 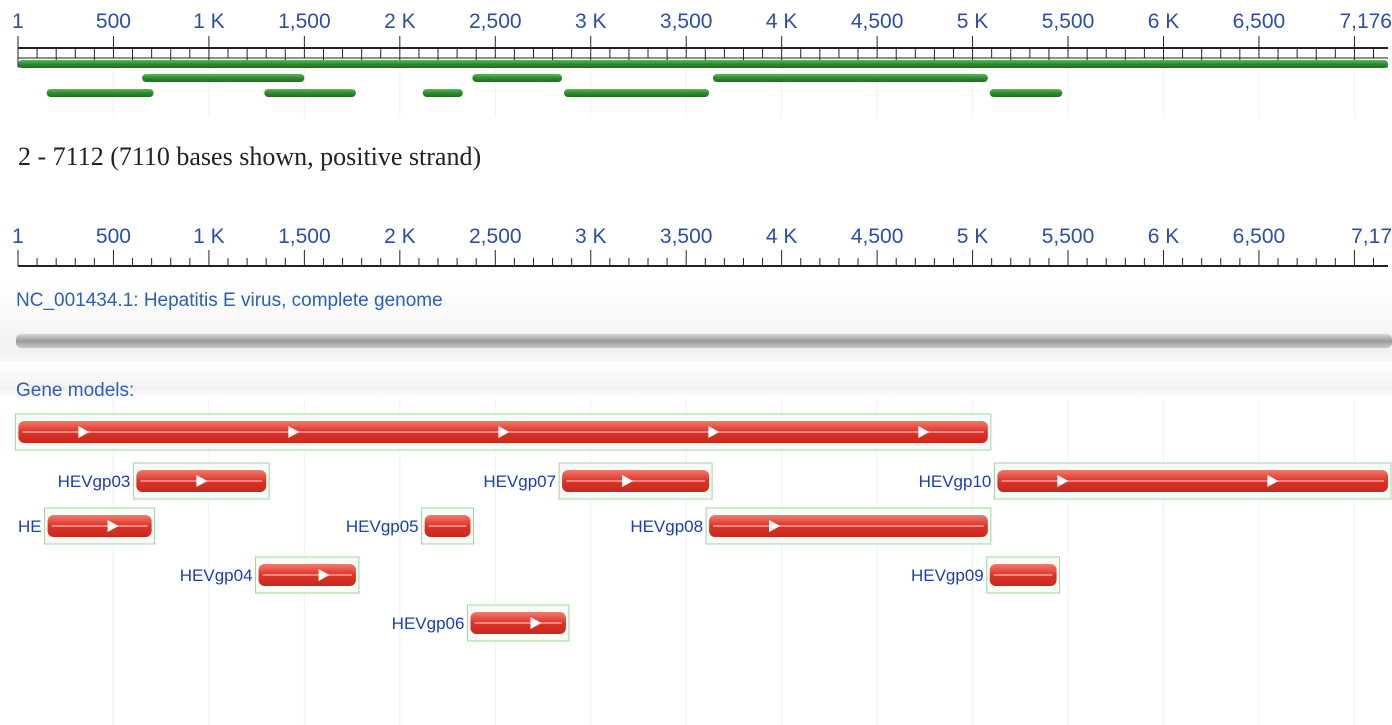 What do you see at coordinates (304, 21) in the screenshot?
I see `overview-tick-label: 1,500` at bounding box center [304, 21].